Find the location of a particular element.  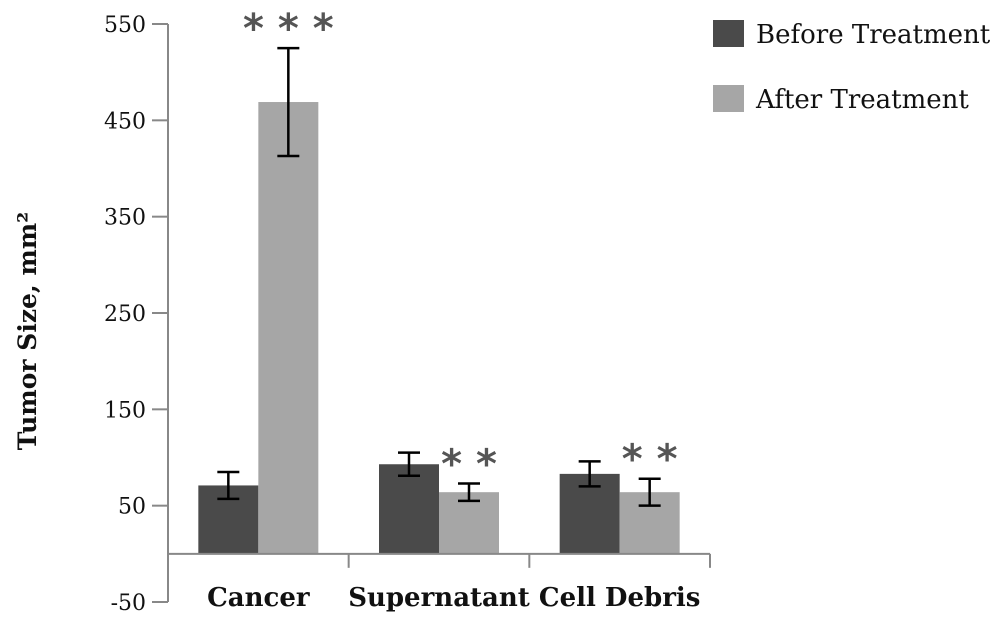

x-axis: Cancer Supernatant Cell Debris is located at coordinates (439, 582).